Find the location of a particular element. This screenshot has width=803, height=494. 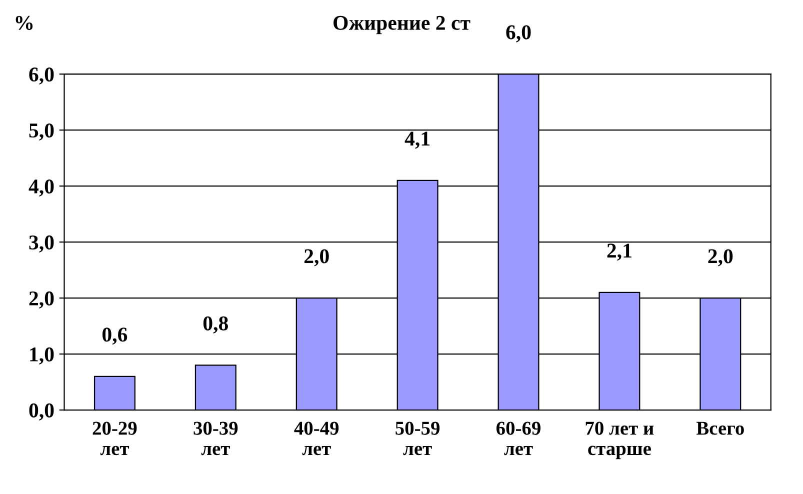

chart-title: Ожирение 2 ст is located at coordinates (402, 25).